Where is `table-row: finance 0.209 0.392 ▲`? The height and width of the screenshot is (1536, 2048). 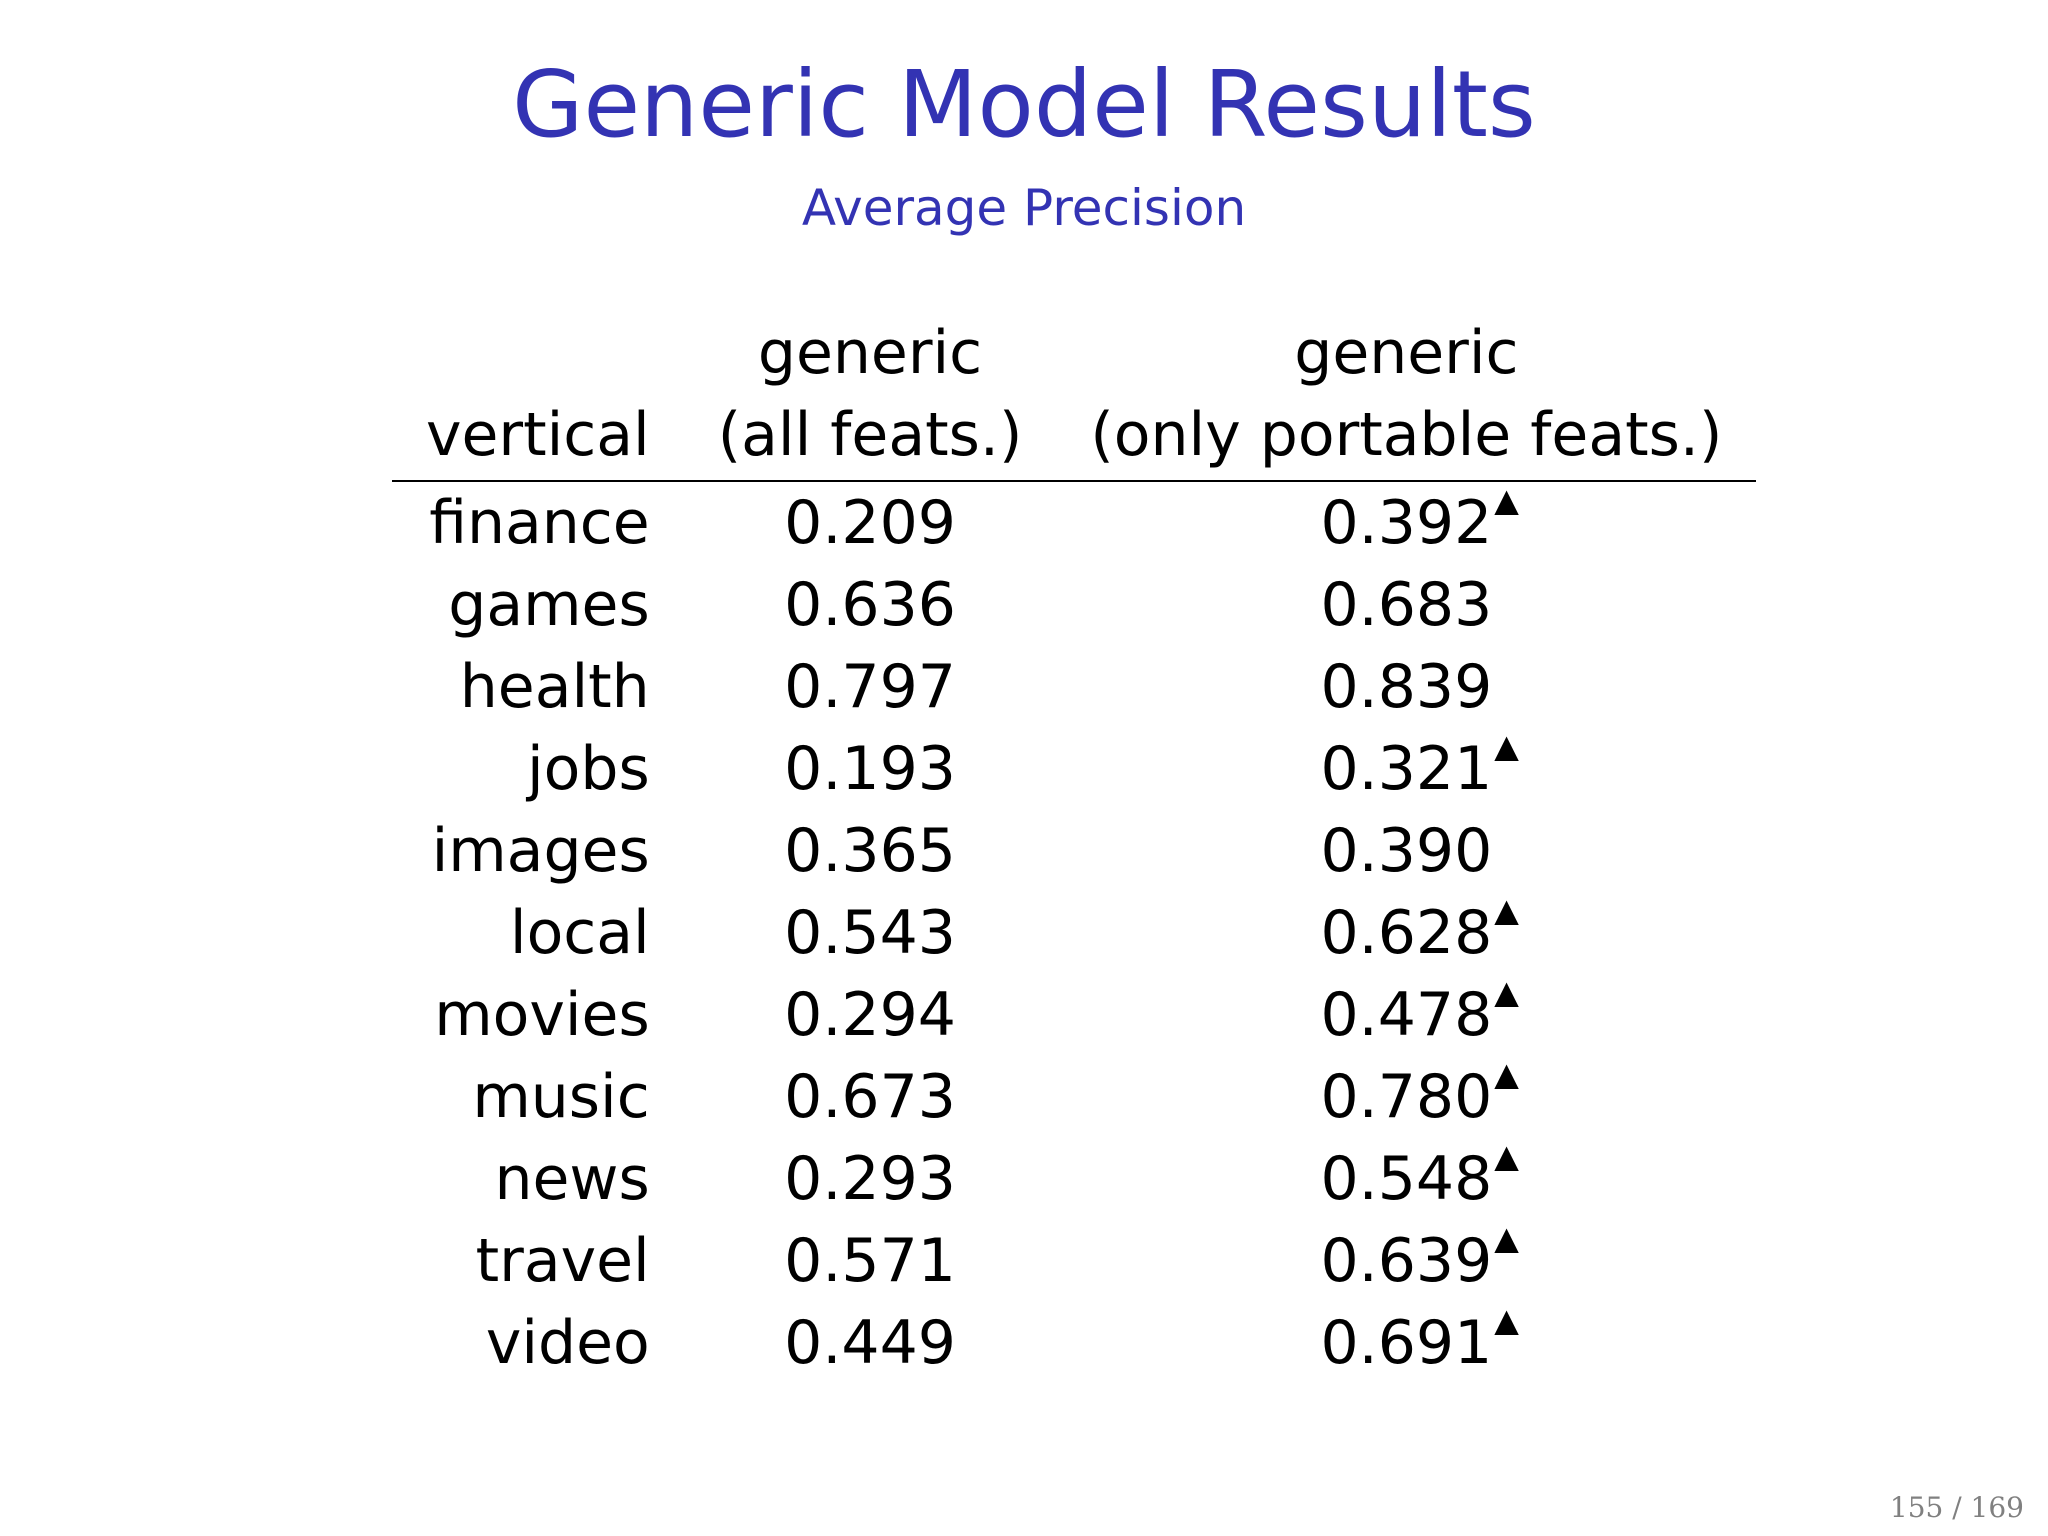 table-row: finance 0.209 0.392 ▲ is located at coordinates (1074, 522).